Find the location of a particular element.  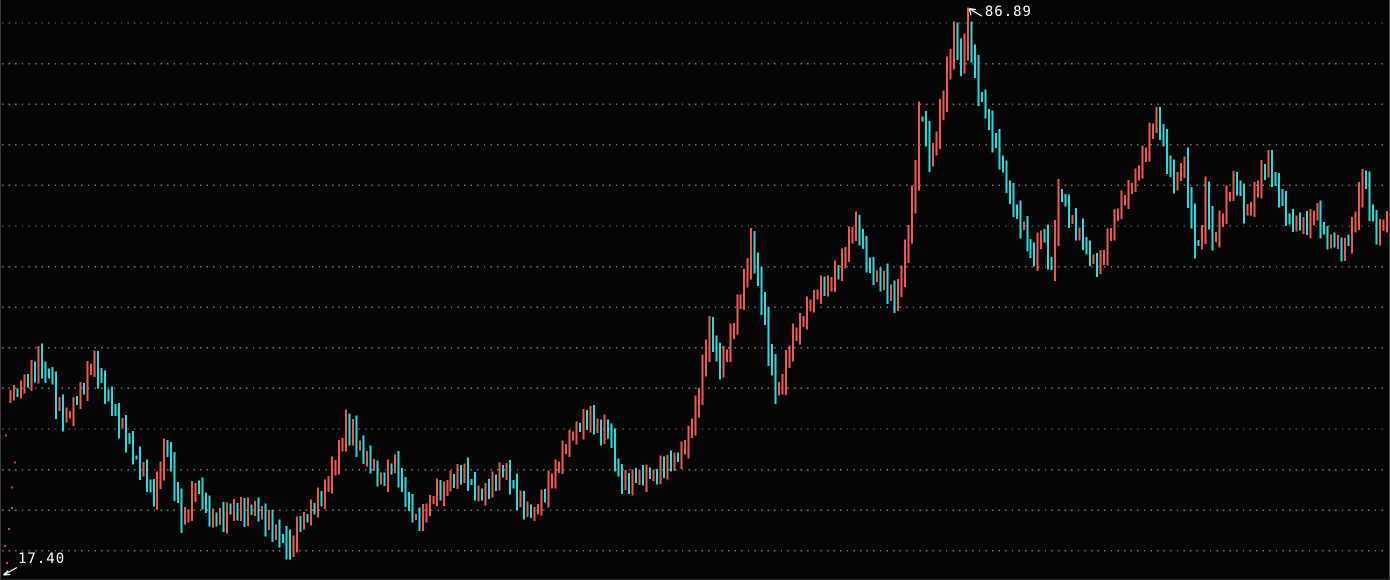

high-price-label: 86.89 is located at coordinates (1008, 12).